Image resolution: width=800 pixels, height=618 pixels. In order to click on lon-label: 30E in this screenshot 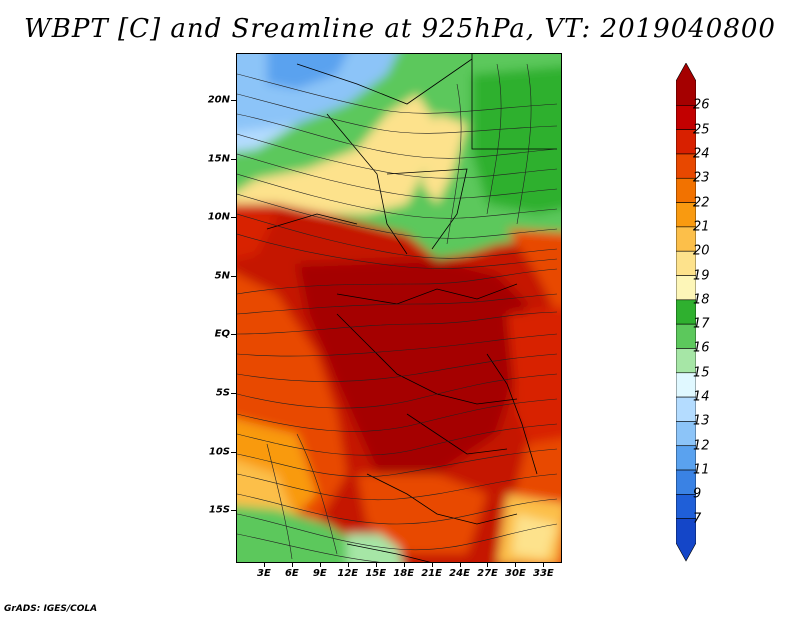, I will do `click(515, 573)`.